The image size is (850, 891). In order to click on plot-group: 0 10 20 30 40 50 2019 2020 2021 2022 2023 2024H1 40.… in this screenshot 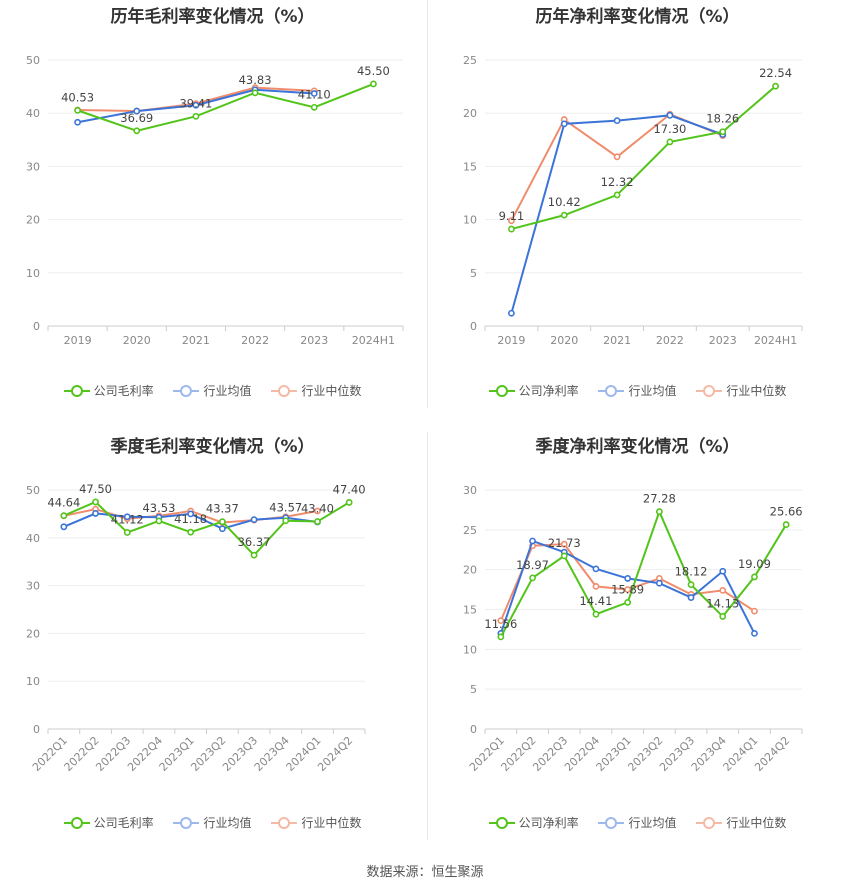, I will do `click(215, 200)`.